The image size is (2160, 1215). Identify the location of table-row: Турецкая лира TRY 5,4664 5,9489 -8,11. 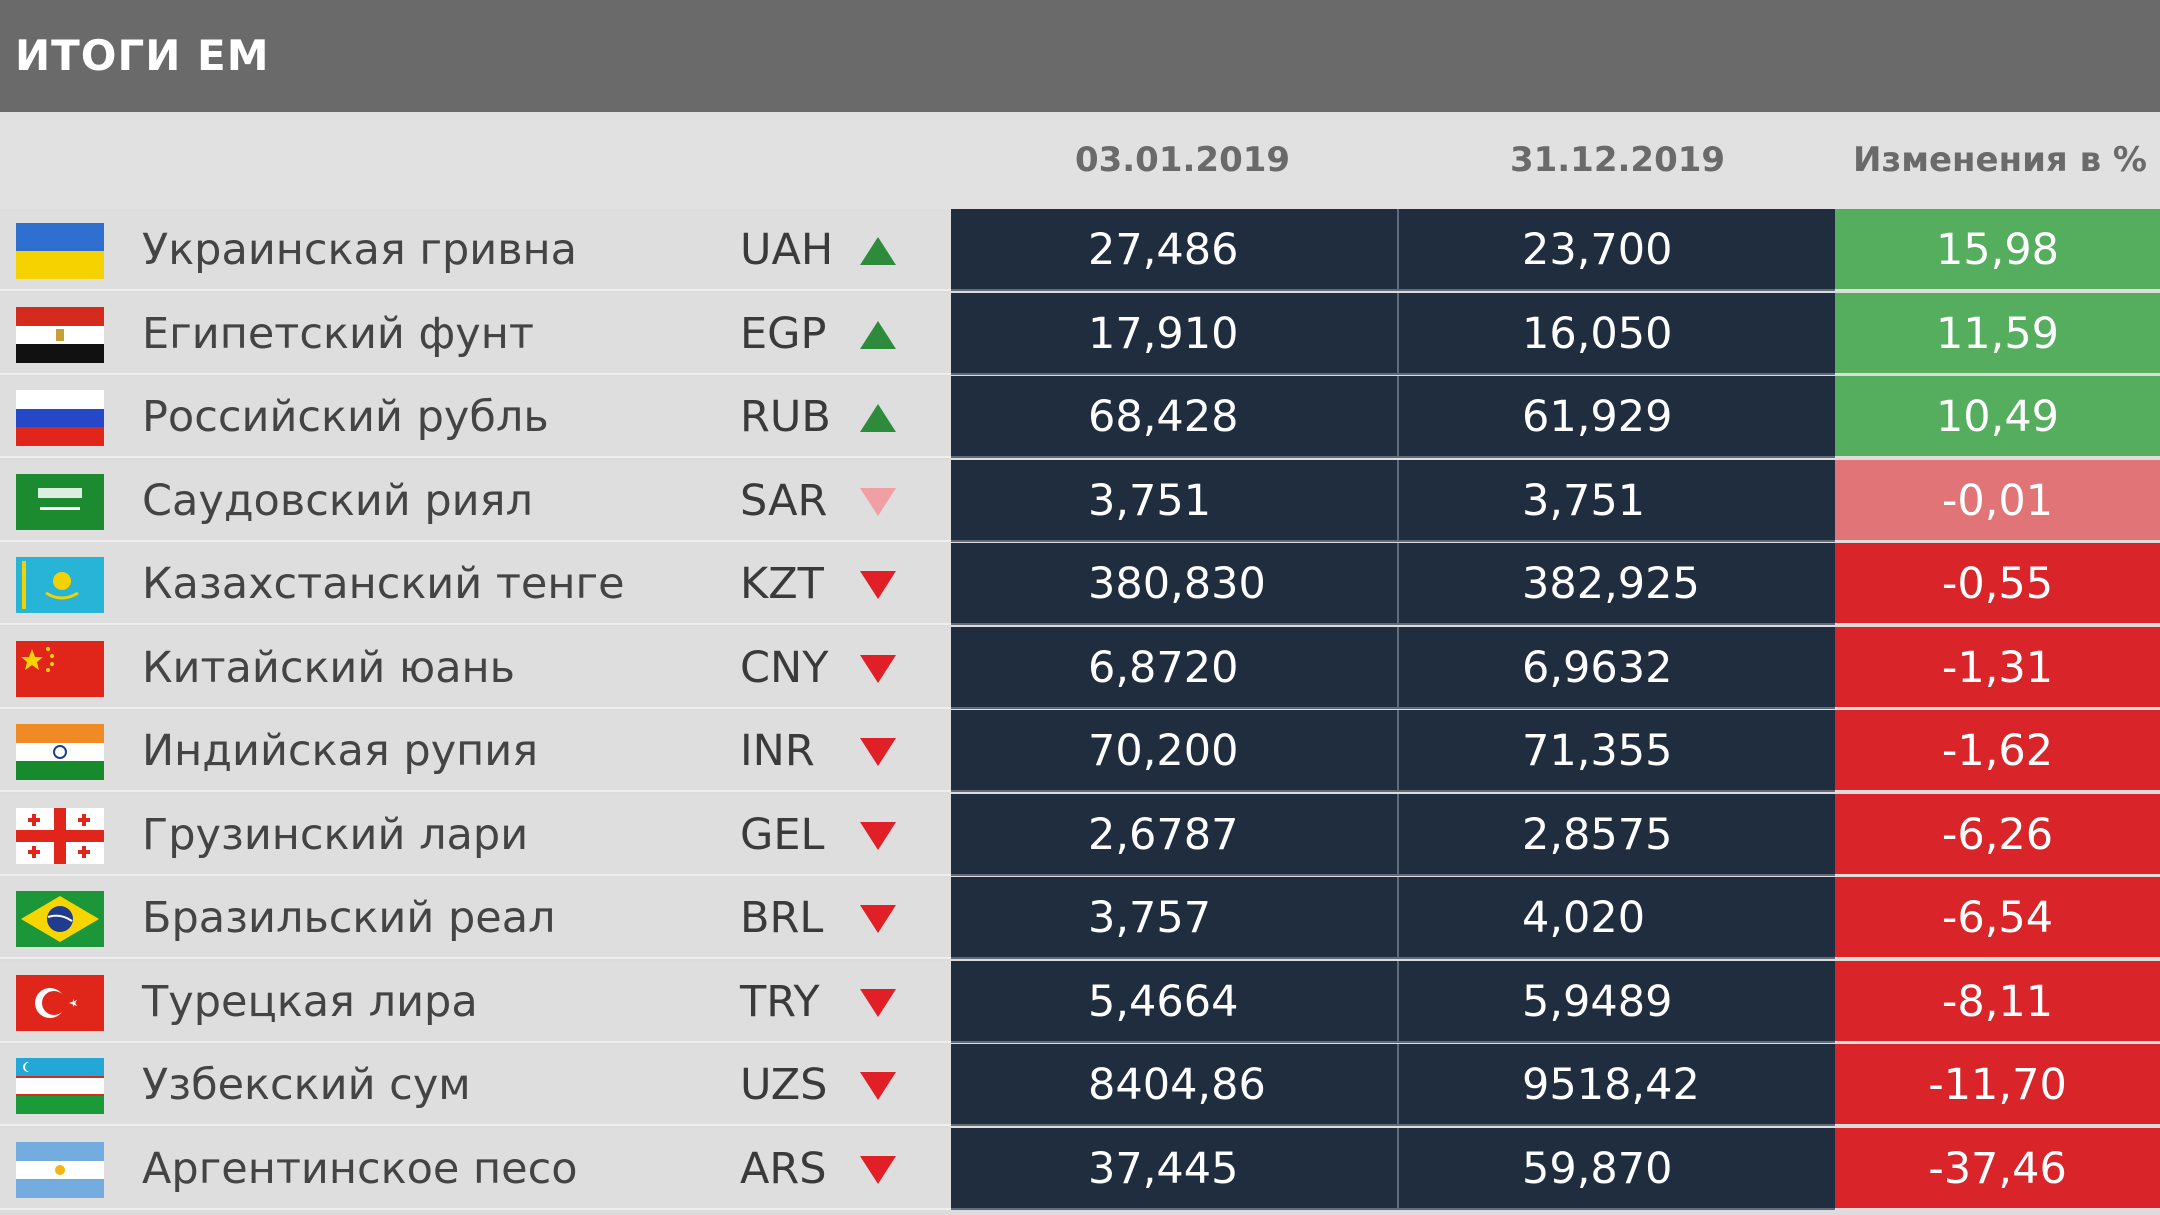
(1080, 1001).